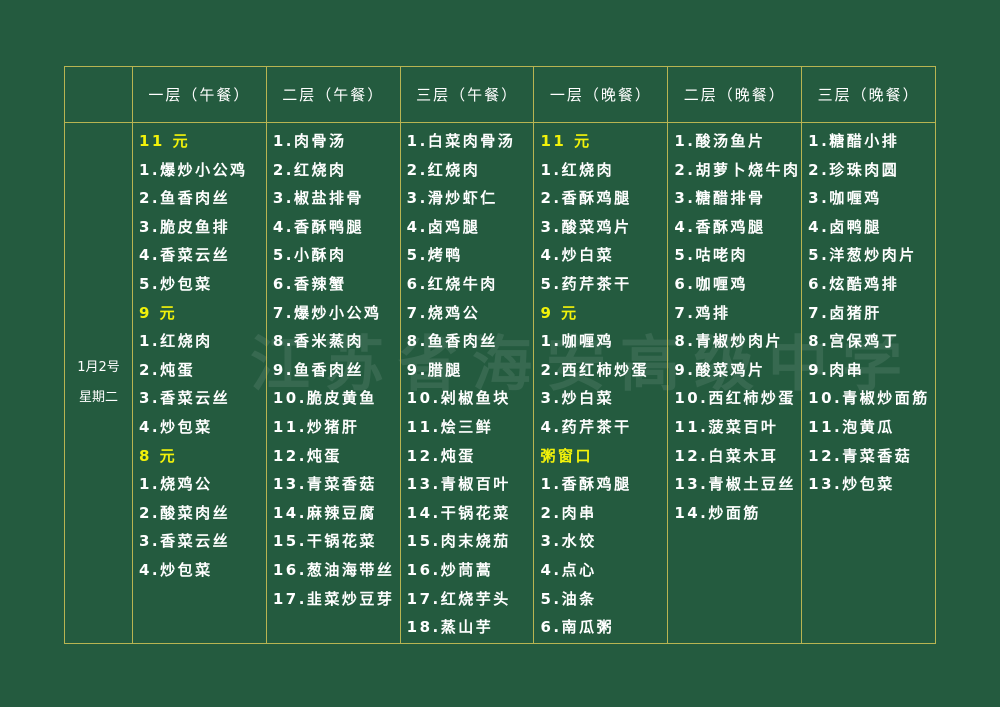 This screenshot has height=707, width=1000. What do you see at coordinates (577, 255) in the screenshot?
I see `menu-item: 4.炒白菜` at bounding box center [577, 255].